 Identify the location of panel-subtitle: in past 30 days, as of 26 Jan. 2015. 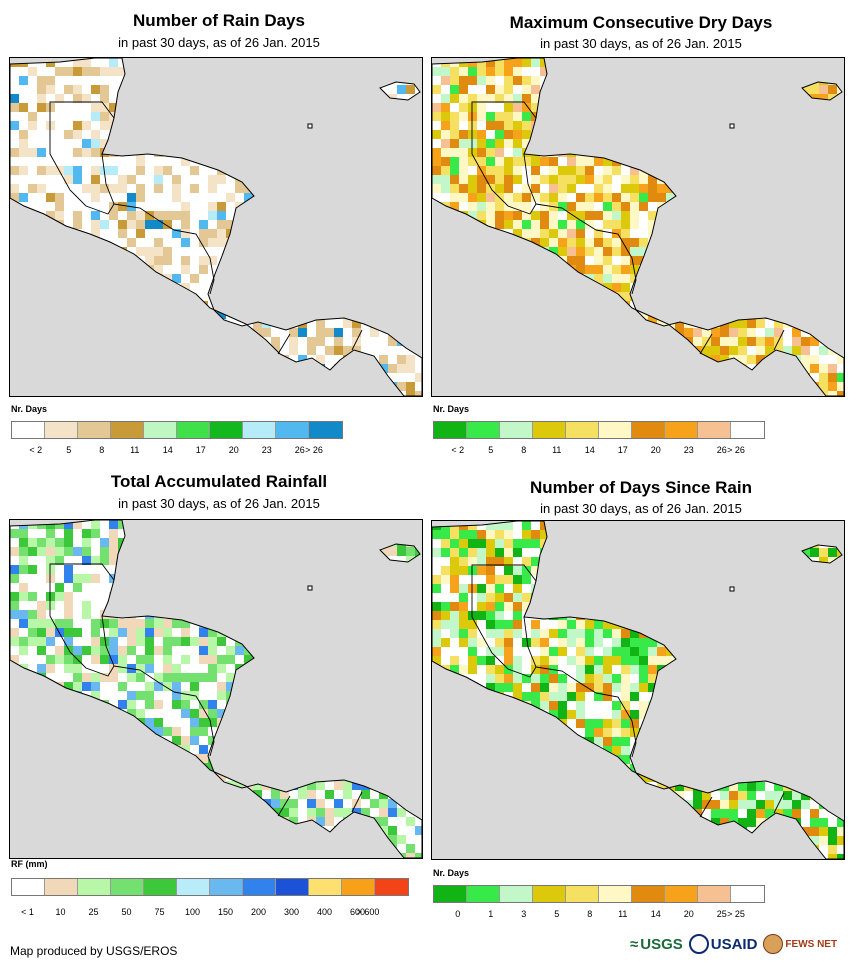
(641, 43).